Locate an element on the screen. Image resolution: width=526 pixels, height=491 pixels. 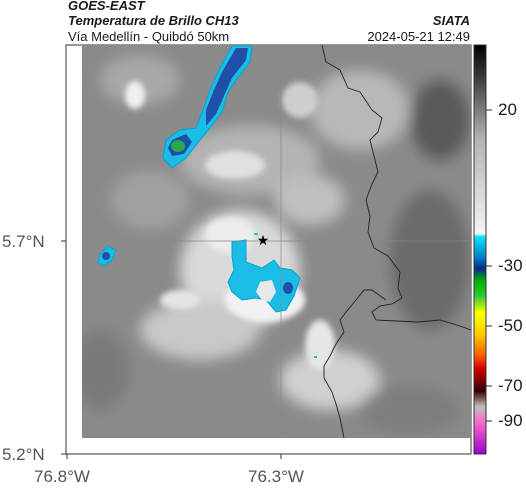
colorbar-label--50: -50 is located at coordinates (510, 325).